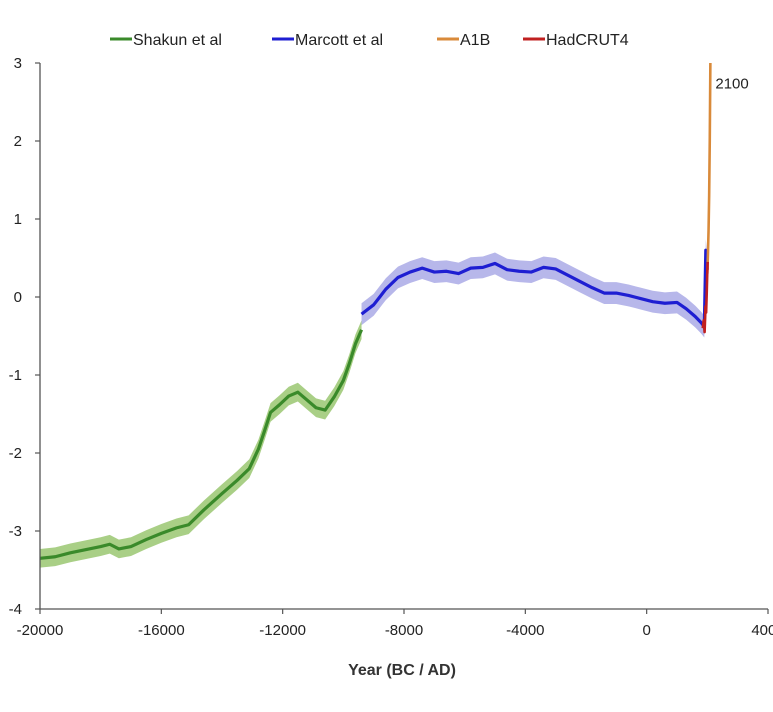 Image resolution: width=773 pixels, height=712 pixels. Describe the element at coordinates (40, 630) in the screenshot. I see `x-tick-label: -20000` at that location.